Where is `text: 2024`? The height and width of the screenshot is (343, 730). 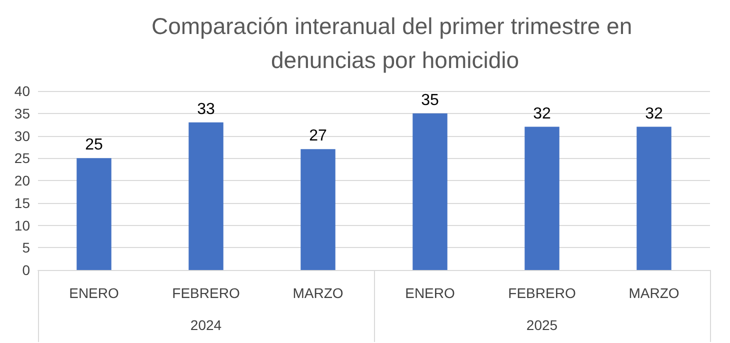
text: 2024 is located at coordinates (206, 325).